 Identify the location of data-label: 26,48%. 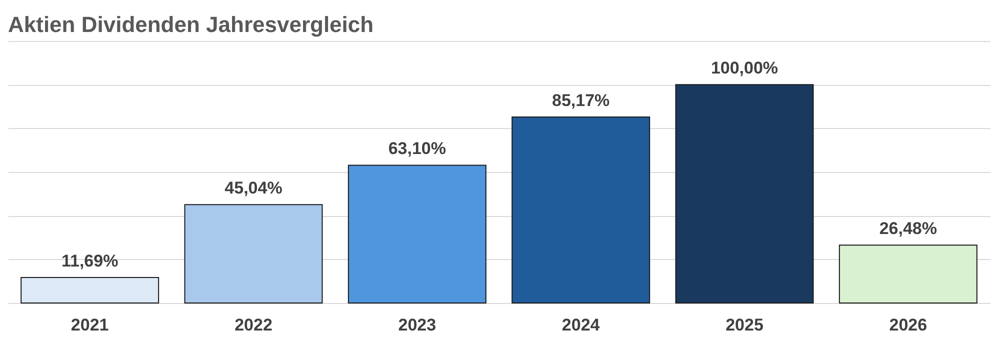
(908, 228).